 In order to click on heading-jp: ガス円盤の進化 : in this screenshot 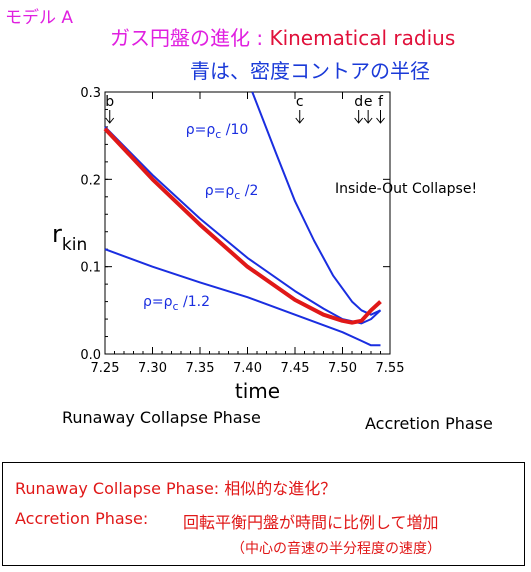, I will do `click(190, 38)`.